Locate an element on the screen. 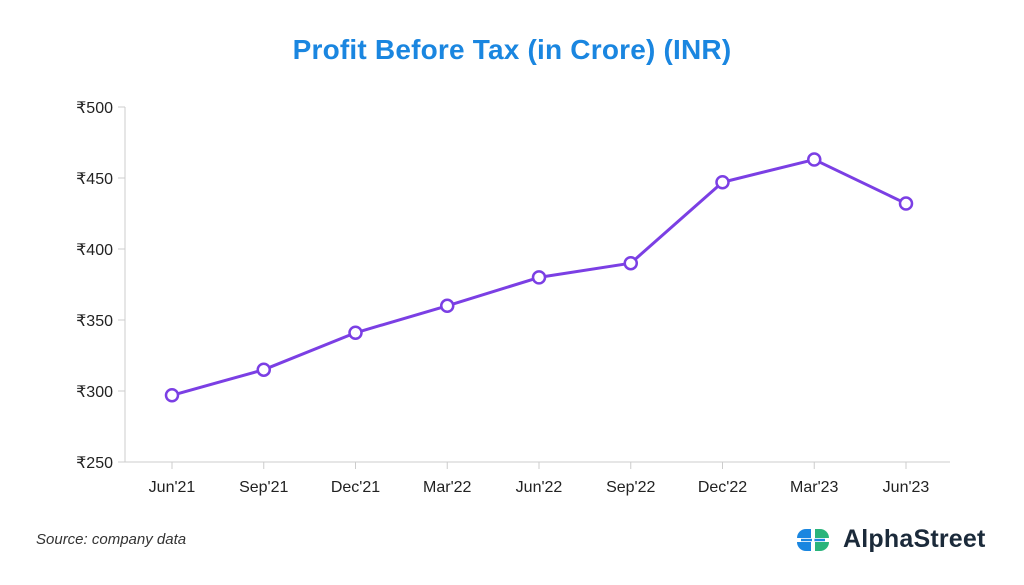  x-tick-label: Mar'23 is located at coordinates (814, 487).